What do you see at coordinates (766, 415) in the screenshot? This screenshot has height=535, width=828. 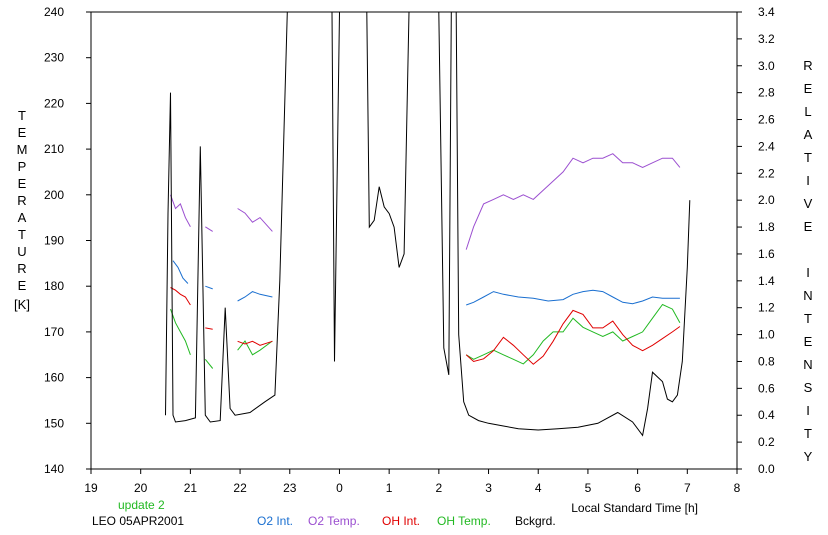 I see `right-tick-label: 0.4` at bounding box center [766, 415].